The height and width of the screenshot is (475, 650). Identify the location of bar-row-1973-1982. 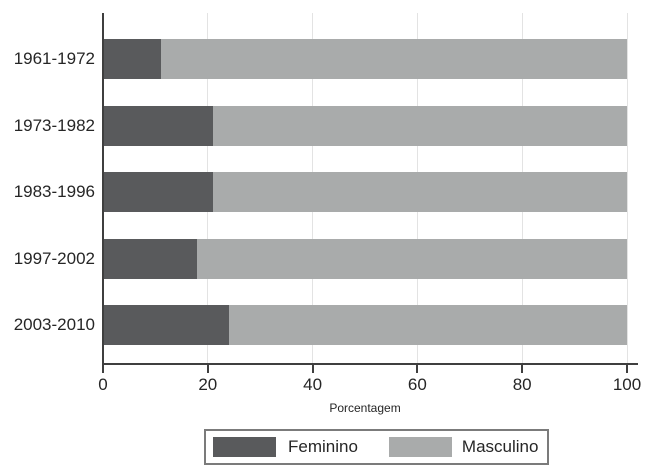
(365, 125).